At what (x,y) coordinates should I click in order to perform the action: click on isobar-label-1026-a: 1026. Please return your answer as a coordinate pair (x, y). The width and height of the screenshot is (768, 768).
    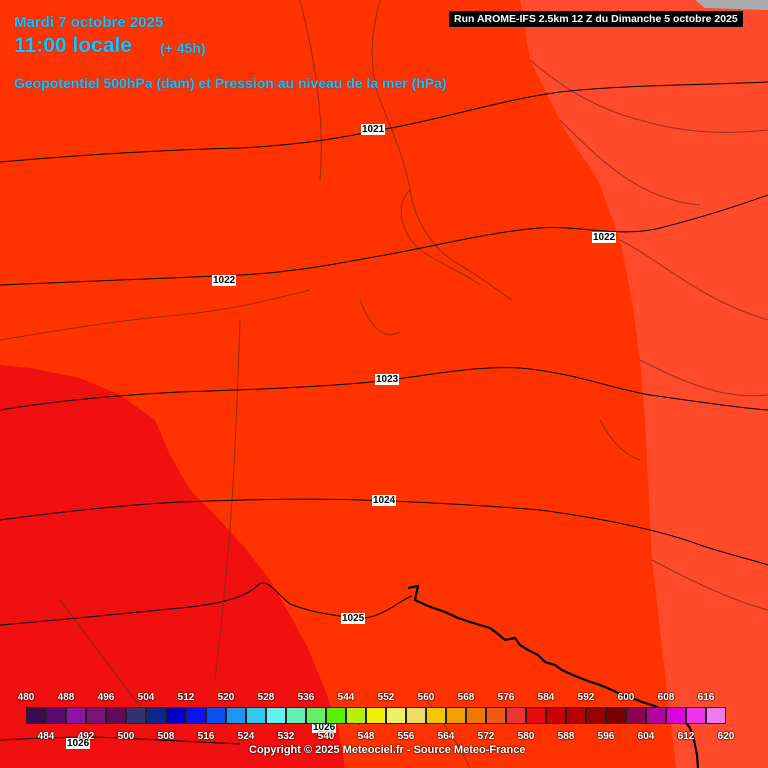
    Looking at the image, I should click on (324, 727).